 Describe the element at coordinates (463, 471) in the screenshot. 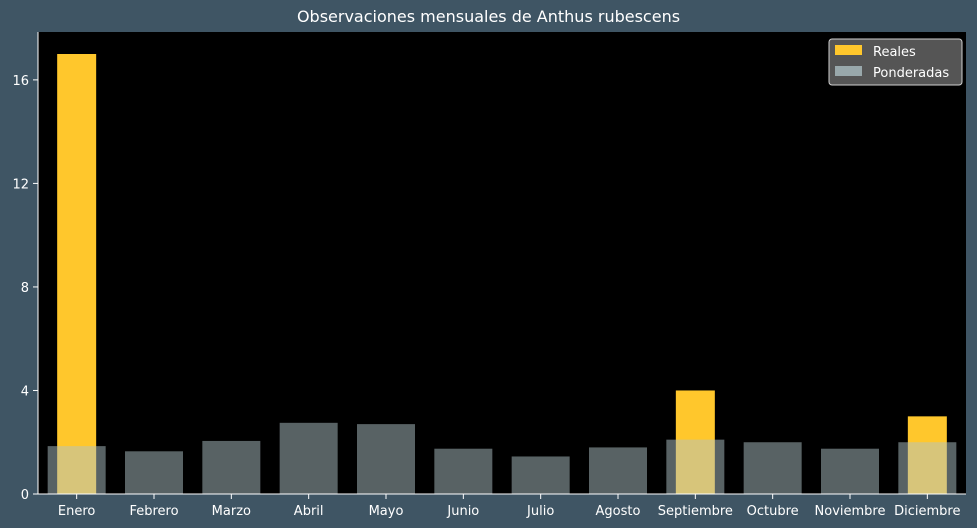

I see `bar-ponderadas-junio` at that location.